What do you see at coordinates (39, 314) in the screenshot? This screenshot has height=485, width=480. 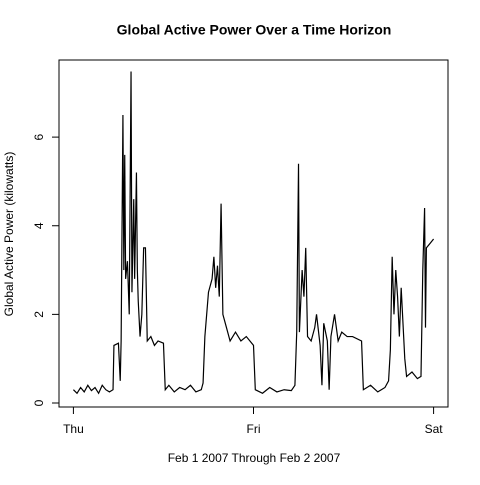 I see `y-tick-label: 2` at bounding box center [39, 314].